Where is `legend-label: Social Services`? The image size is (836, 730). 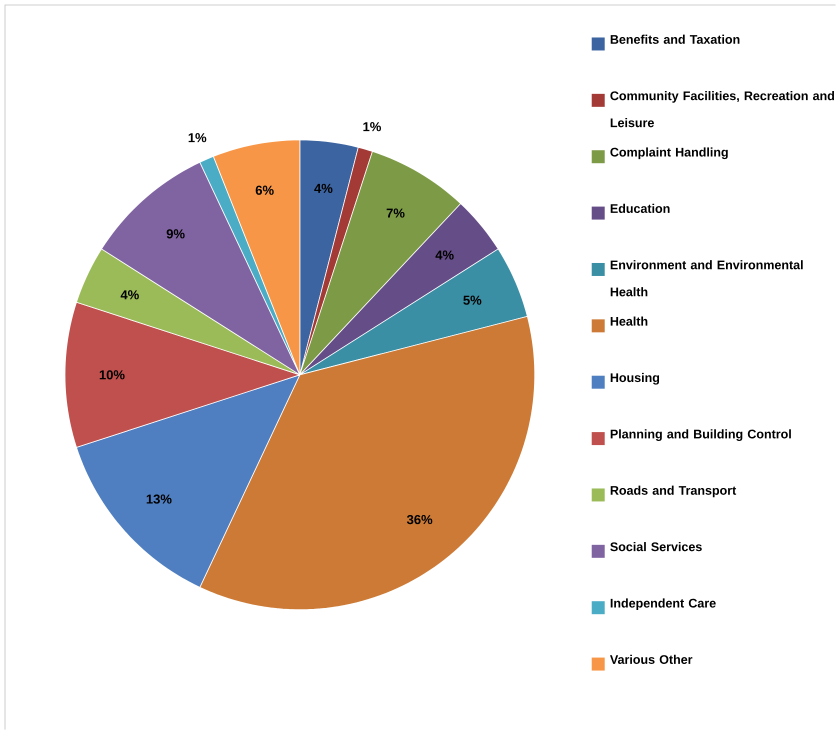 legend-label: Social Services is located at coordinates (656, 547).